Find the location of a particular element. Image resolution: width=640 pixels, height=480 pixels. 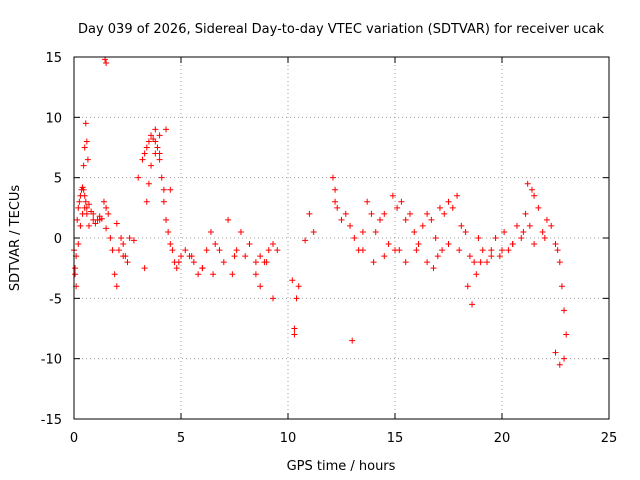

x-tick-label: 10 is located at coordinates (288, 438).